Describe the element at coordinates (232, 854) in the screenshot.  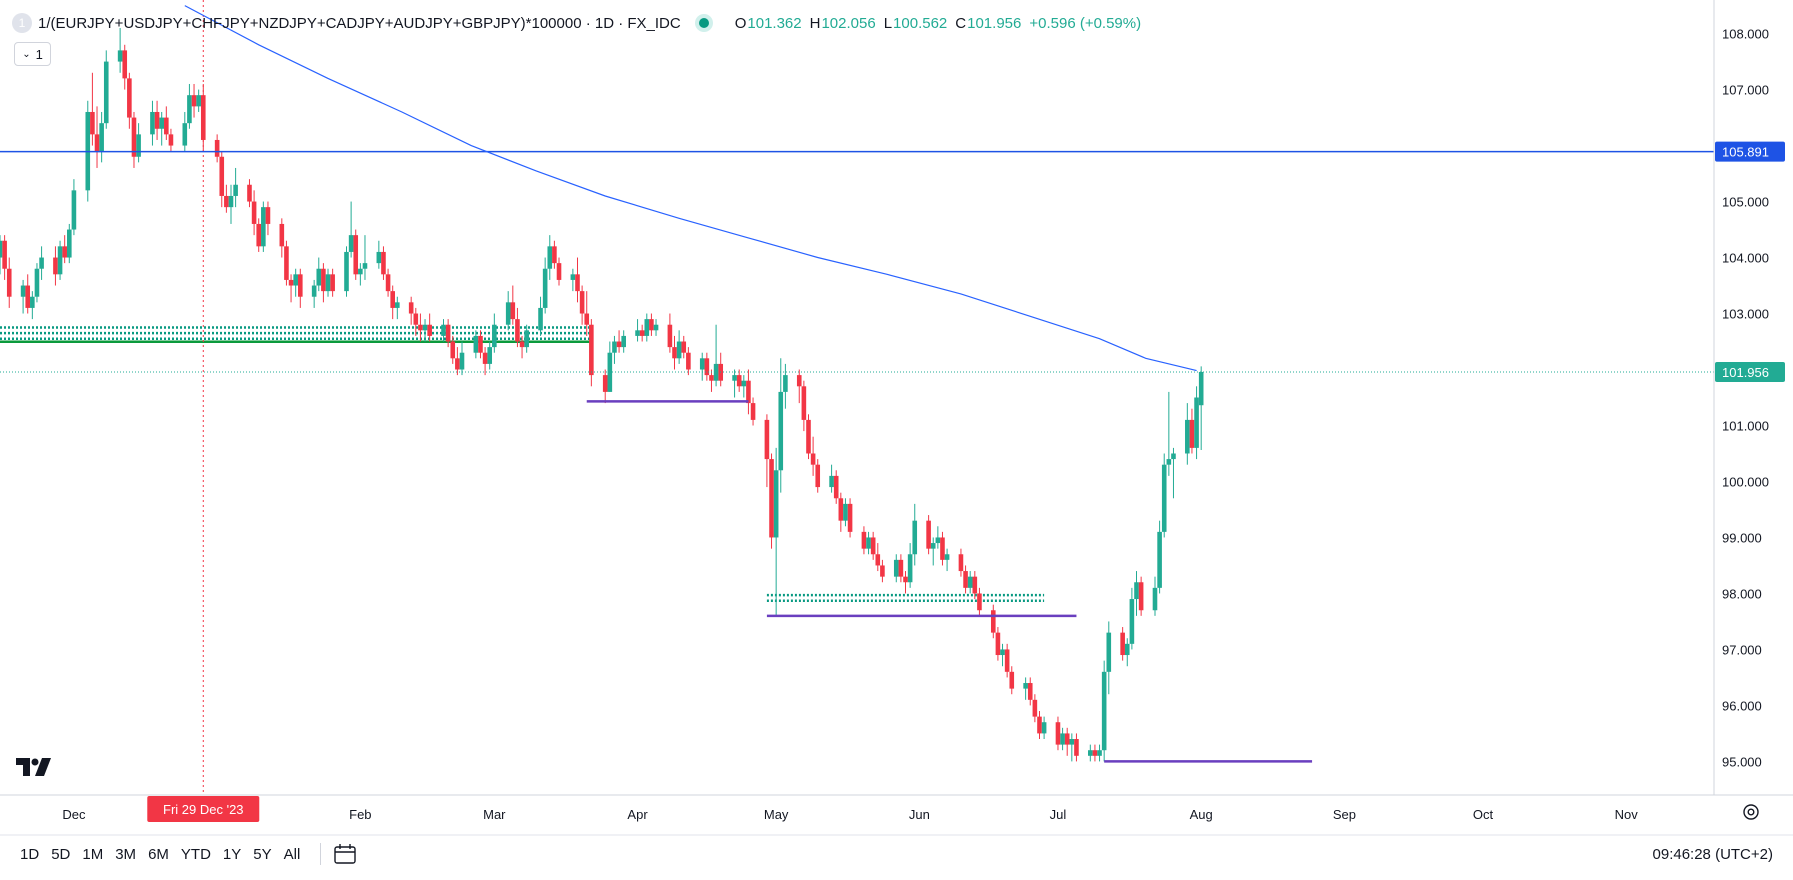
I see `range-1y-button: 1Y` at that location.